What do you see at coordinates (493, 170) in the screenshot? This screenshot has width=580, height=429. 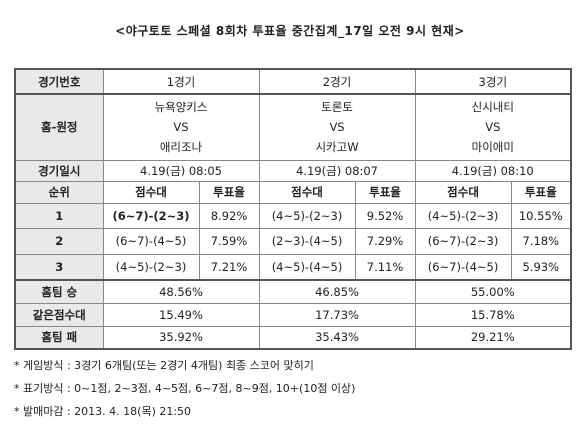 I see `game-3-date: 4.19(금) 08:10` at bounding box center [493, 170].